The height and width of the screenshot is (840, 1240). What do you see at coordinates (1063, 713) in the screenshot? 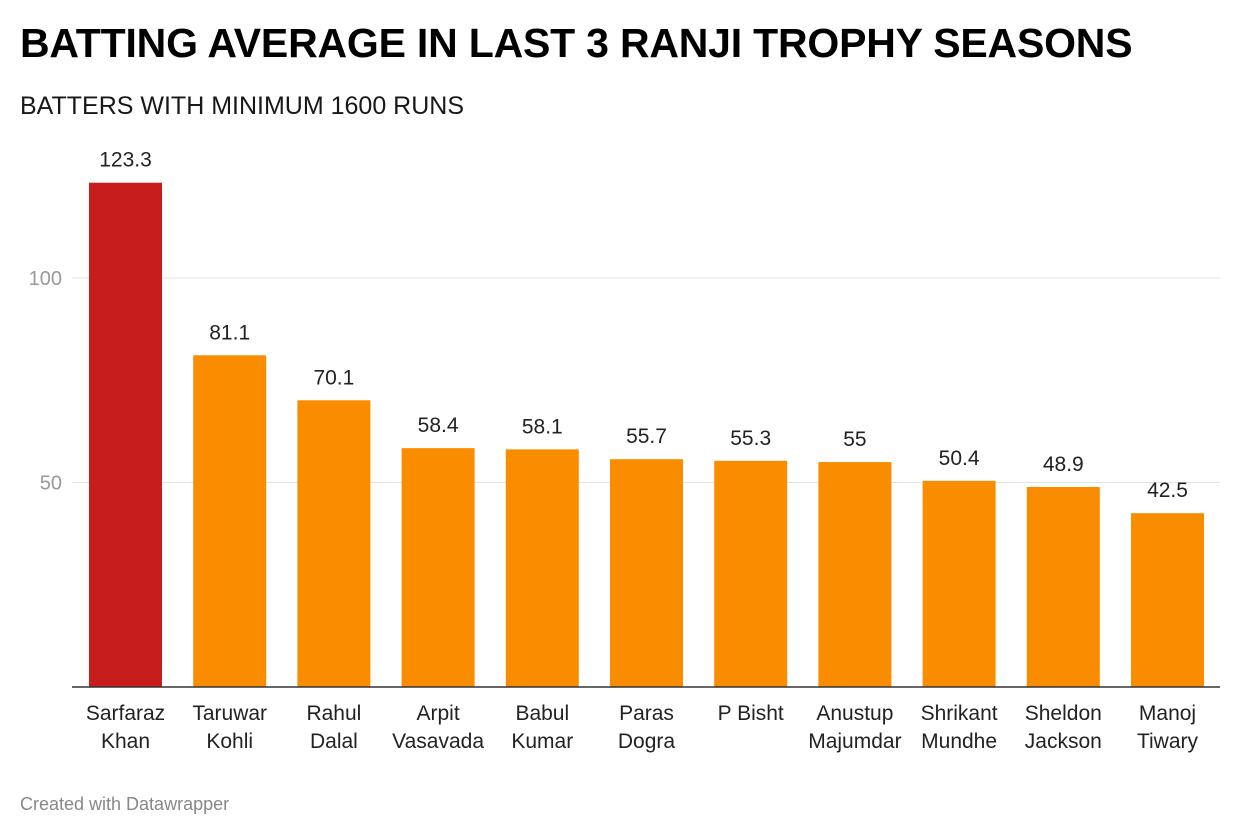
I see `x-tick-label: Sheldon` at bounding box center [1063, 713].